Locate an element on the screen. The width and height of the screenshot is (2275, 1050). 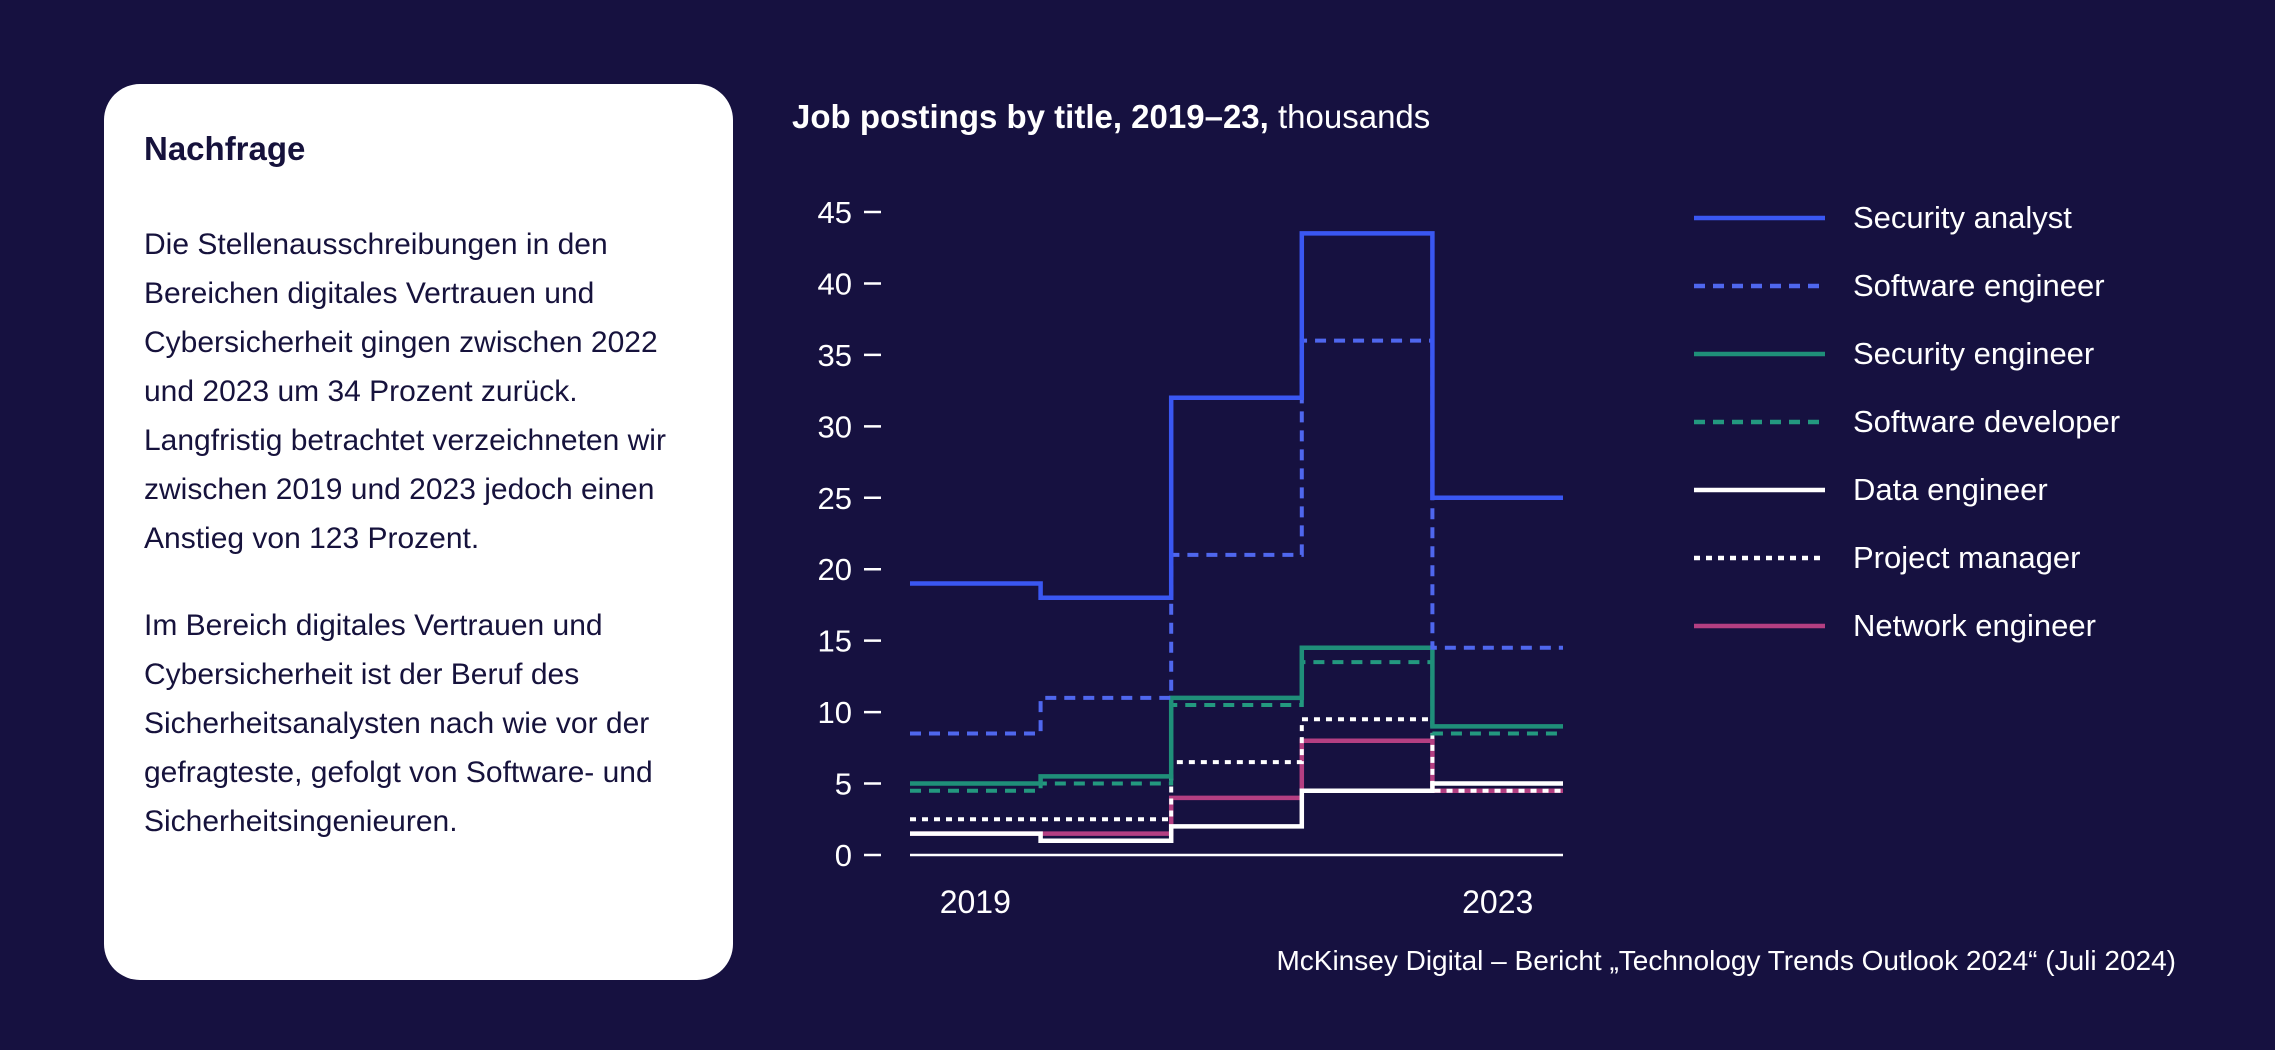
legend-label-security-engineer: Security engineer is located at coordinates (1974, 353).